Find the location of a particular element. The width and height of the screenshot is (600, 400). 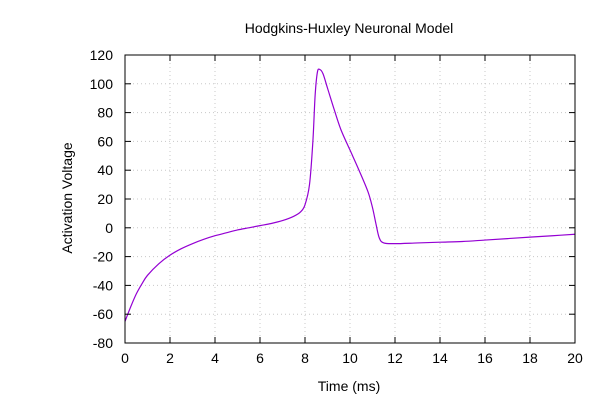

x-tick-label: 6 is located at coordinates (260, 358).